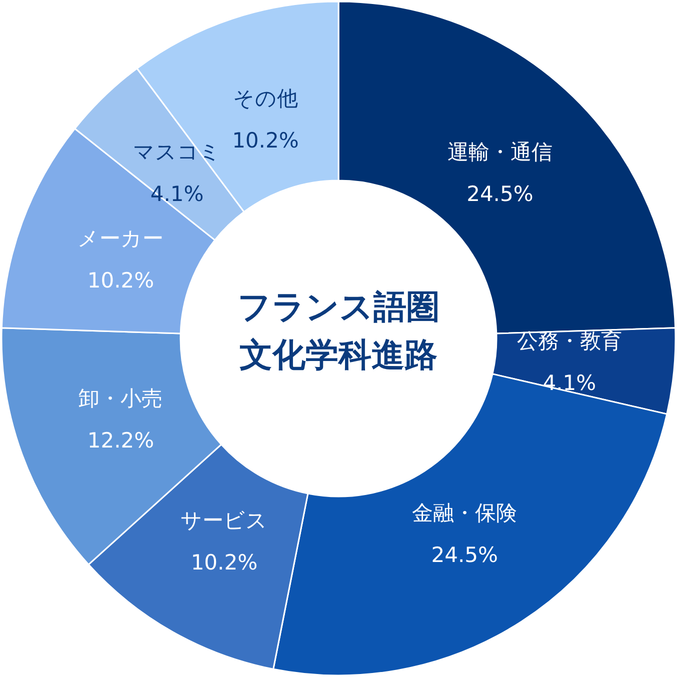 This screenshot has width=677, height=677. Describe the element at coordinates (338, 331) in the screenshot. I see `text: フランス語圏文化学科進路` at that location.